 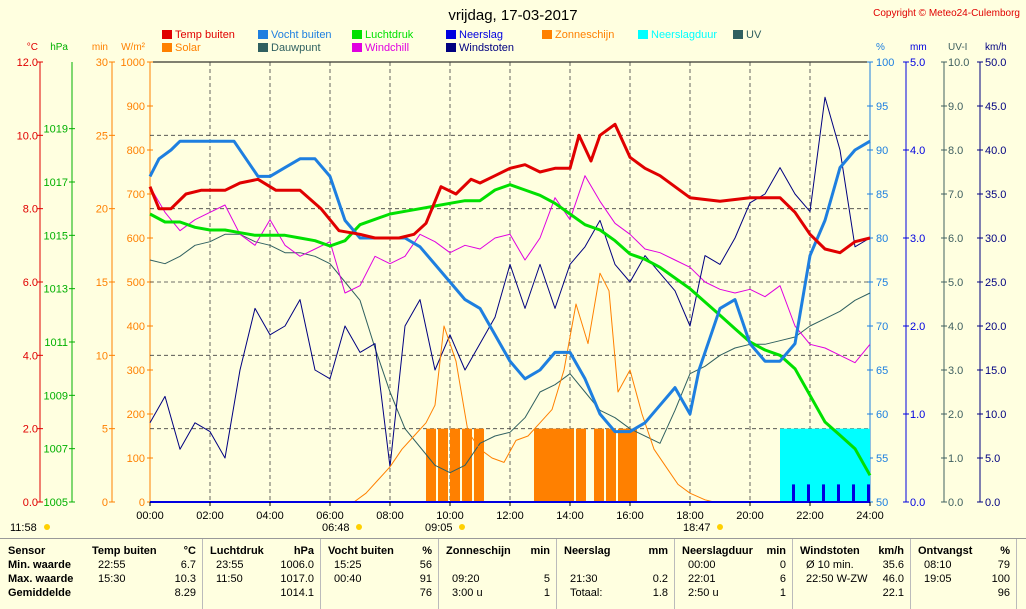 I want to click on legend-label: Neerslagduur, so click(x=684, y=35).